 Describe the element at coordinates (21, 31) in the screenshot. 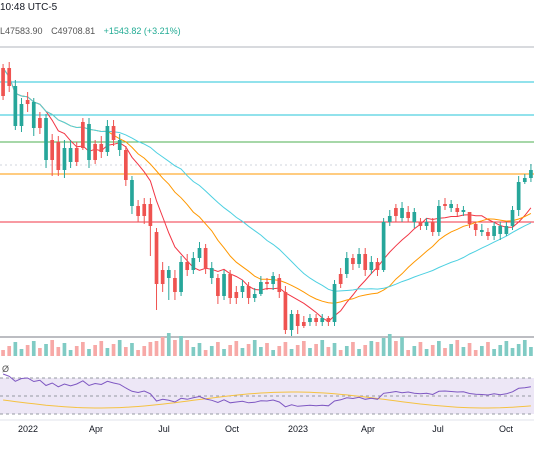

I see `header-low: L47583.90` at that location.